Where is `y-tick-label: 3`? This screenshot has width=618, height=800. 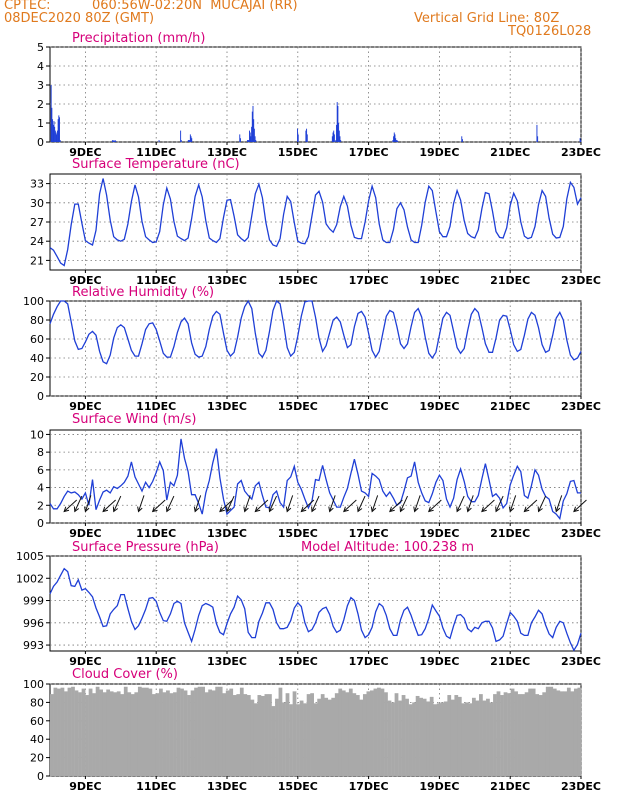 y-tick-label: 3 is located at coordinates (40, 85).